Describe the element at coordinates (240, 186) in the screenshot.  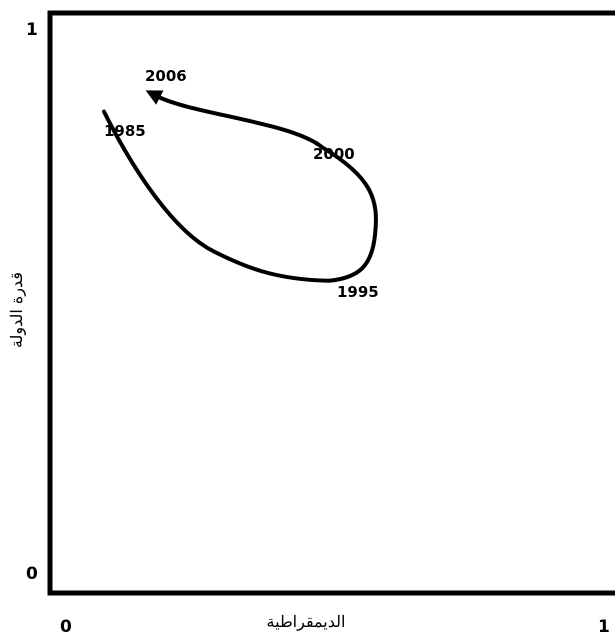
I see `trajectory-line` at that location.